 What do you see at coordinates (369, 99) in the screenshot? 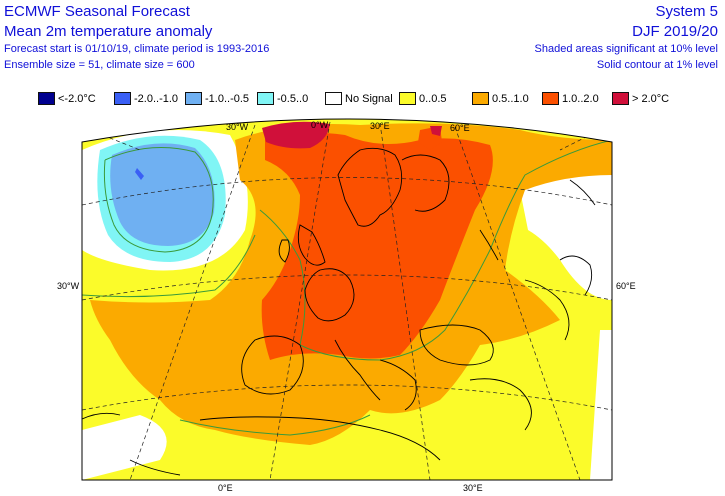
I see `legend-label: No Signal` at bounding box center [369, 99].